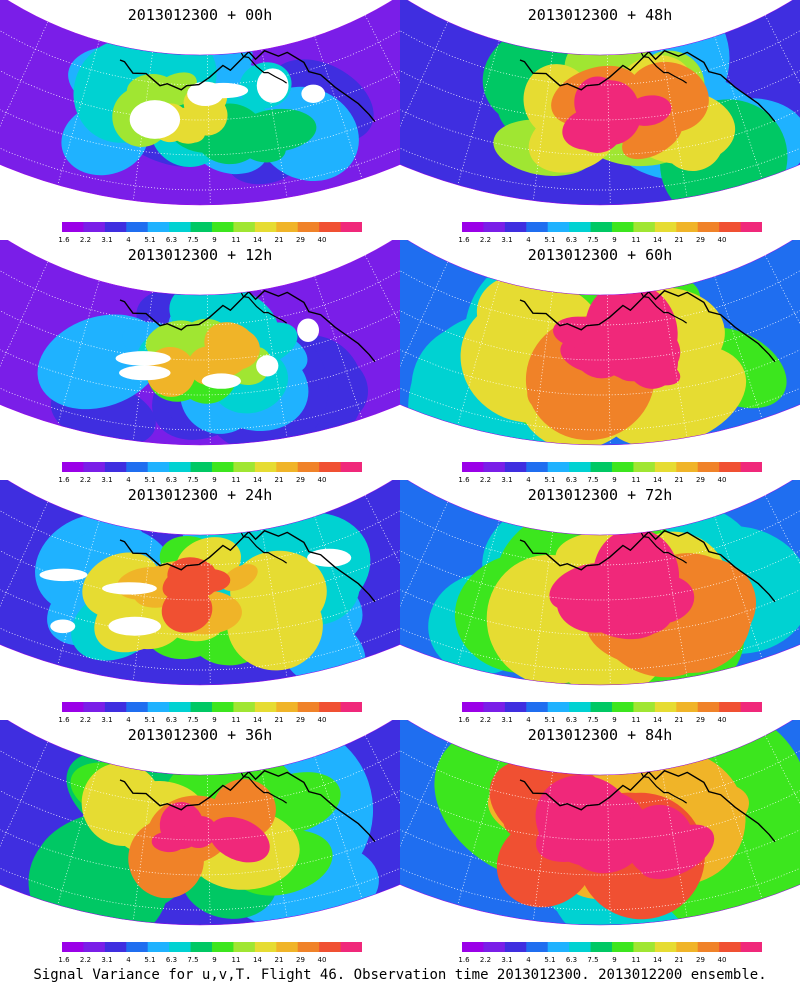  I want to click on colorbar-tick-label: 21, so click(679, 720).